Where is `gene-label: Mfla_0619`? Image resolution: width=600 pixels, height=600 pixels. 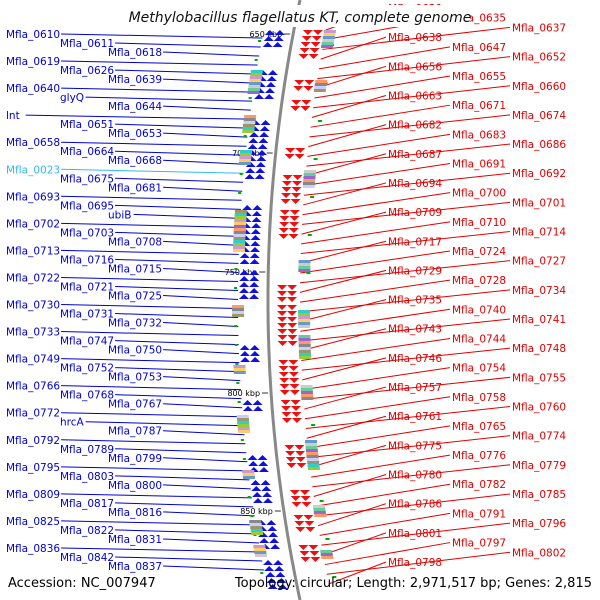
gene-label: Mfla_0619 is located at coordinates (33, 62).